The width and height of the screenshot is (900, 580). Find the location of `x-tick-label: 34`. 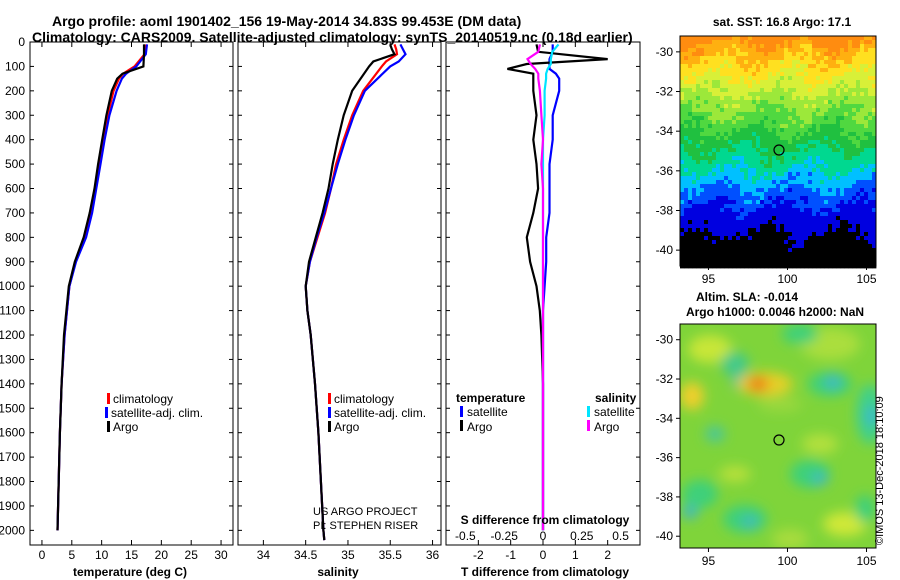

x-tick-label: 34 is located at coordinates (264, 555).